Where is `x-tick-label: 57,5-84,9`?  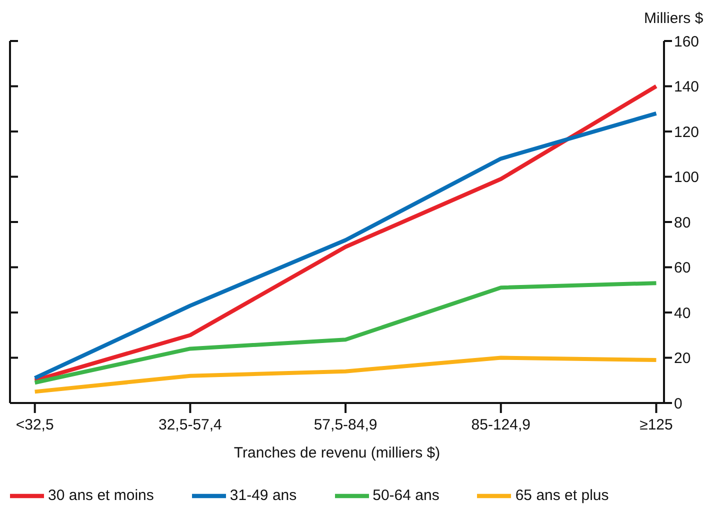
x-tick-label: 57,5-84,9 is located at coordinates (346, 425).